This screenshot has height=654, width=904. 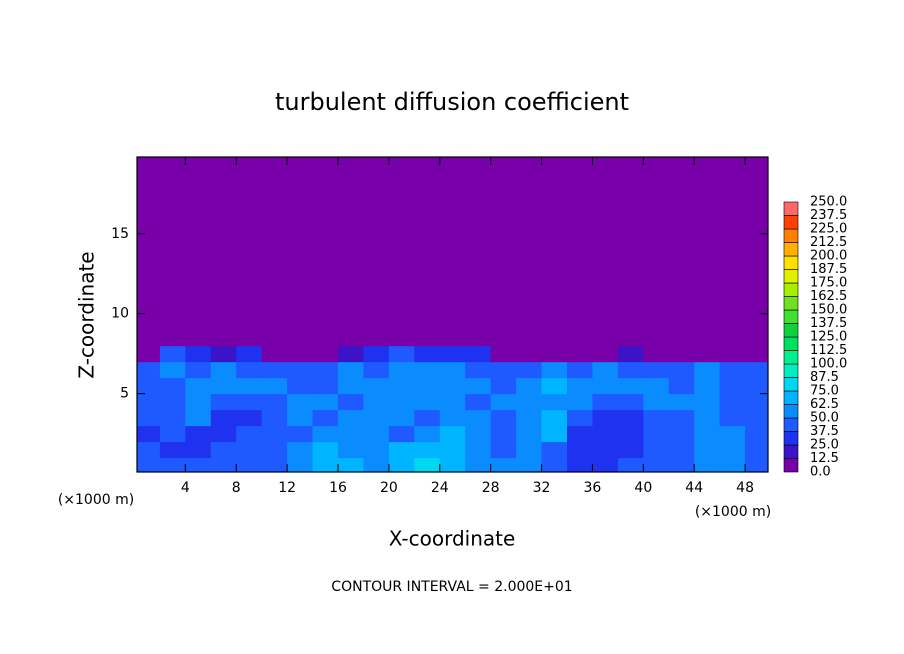 What do you see at coordinates (643, 488) in the screenshot?
I see `x-tick-label: 40` at bounding box center [643, 488].